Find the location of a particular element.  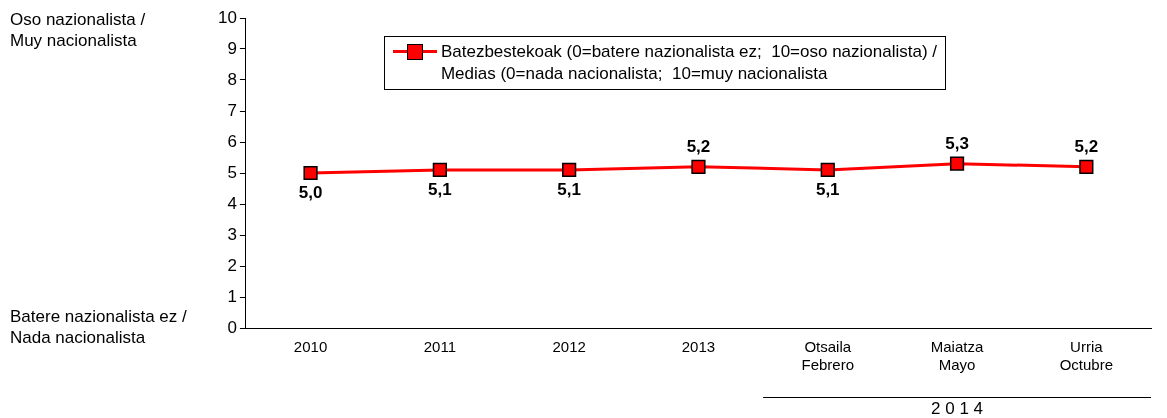

y-tick-label: 6 is located at coordinates (232, 141).